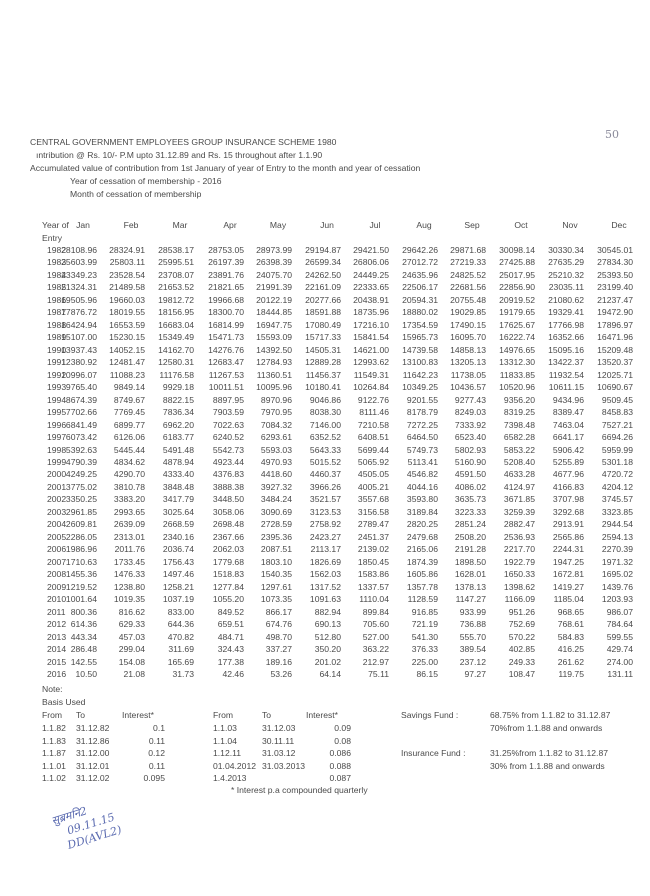 This screenshot has height=896, width=650. I want to click on value-cell: 6962.20, so click(178, 424).